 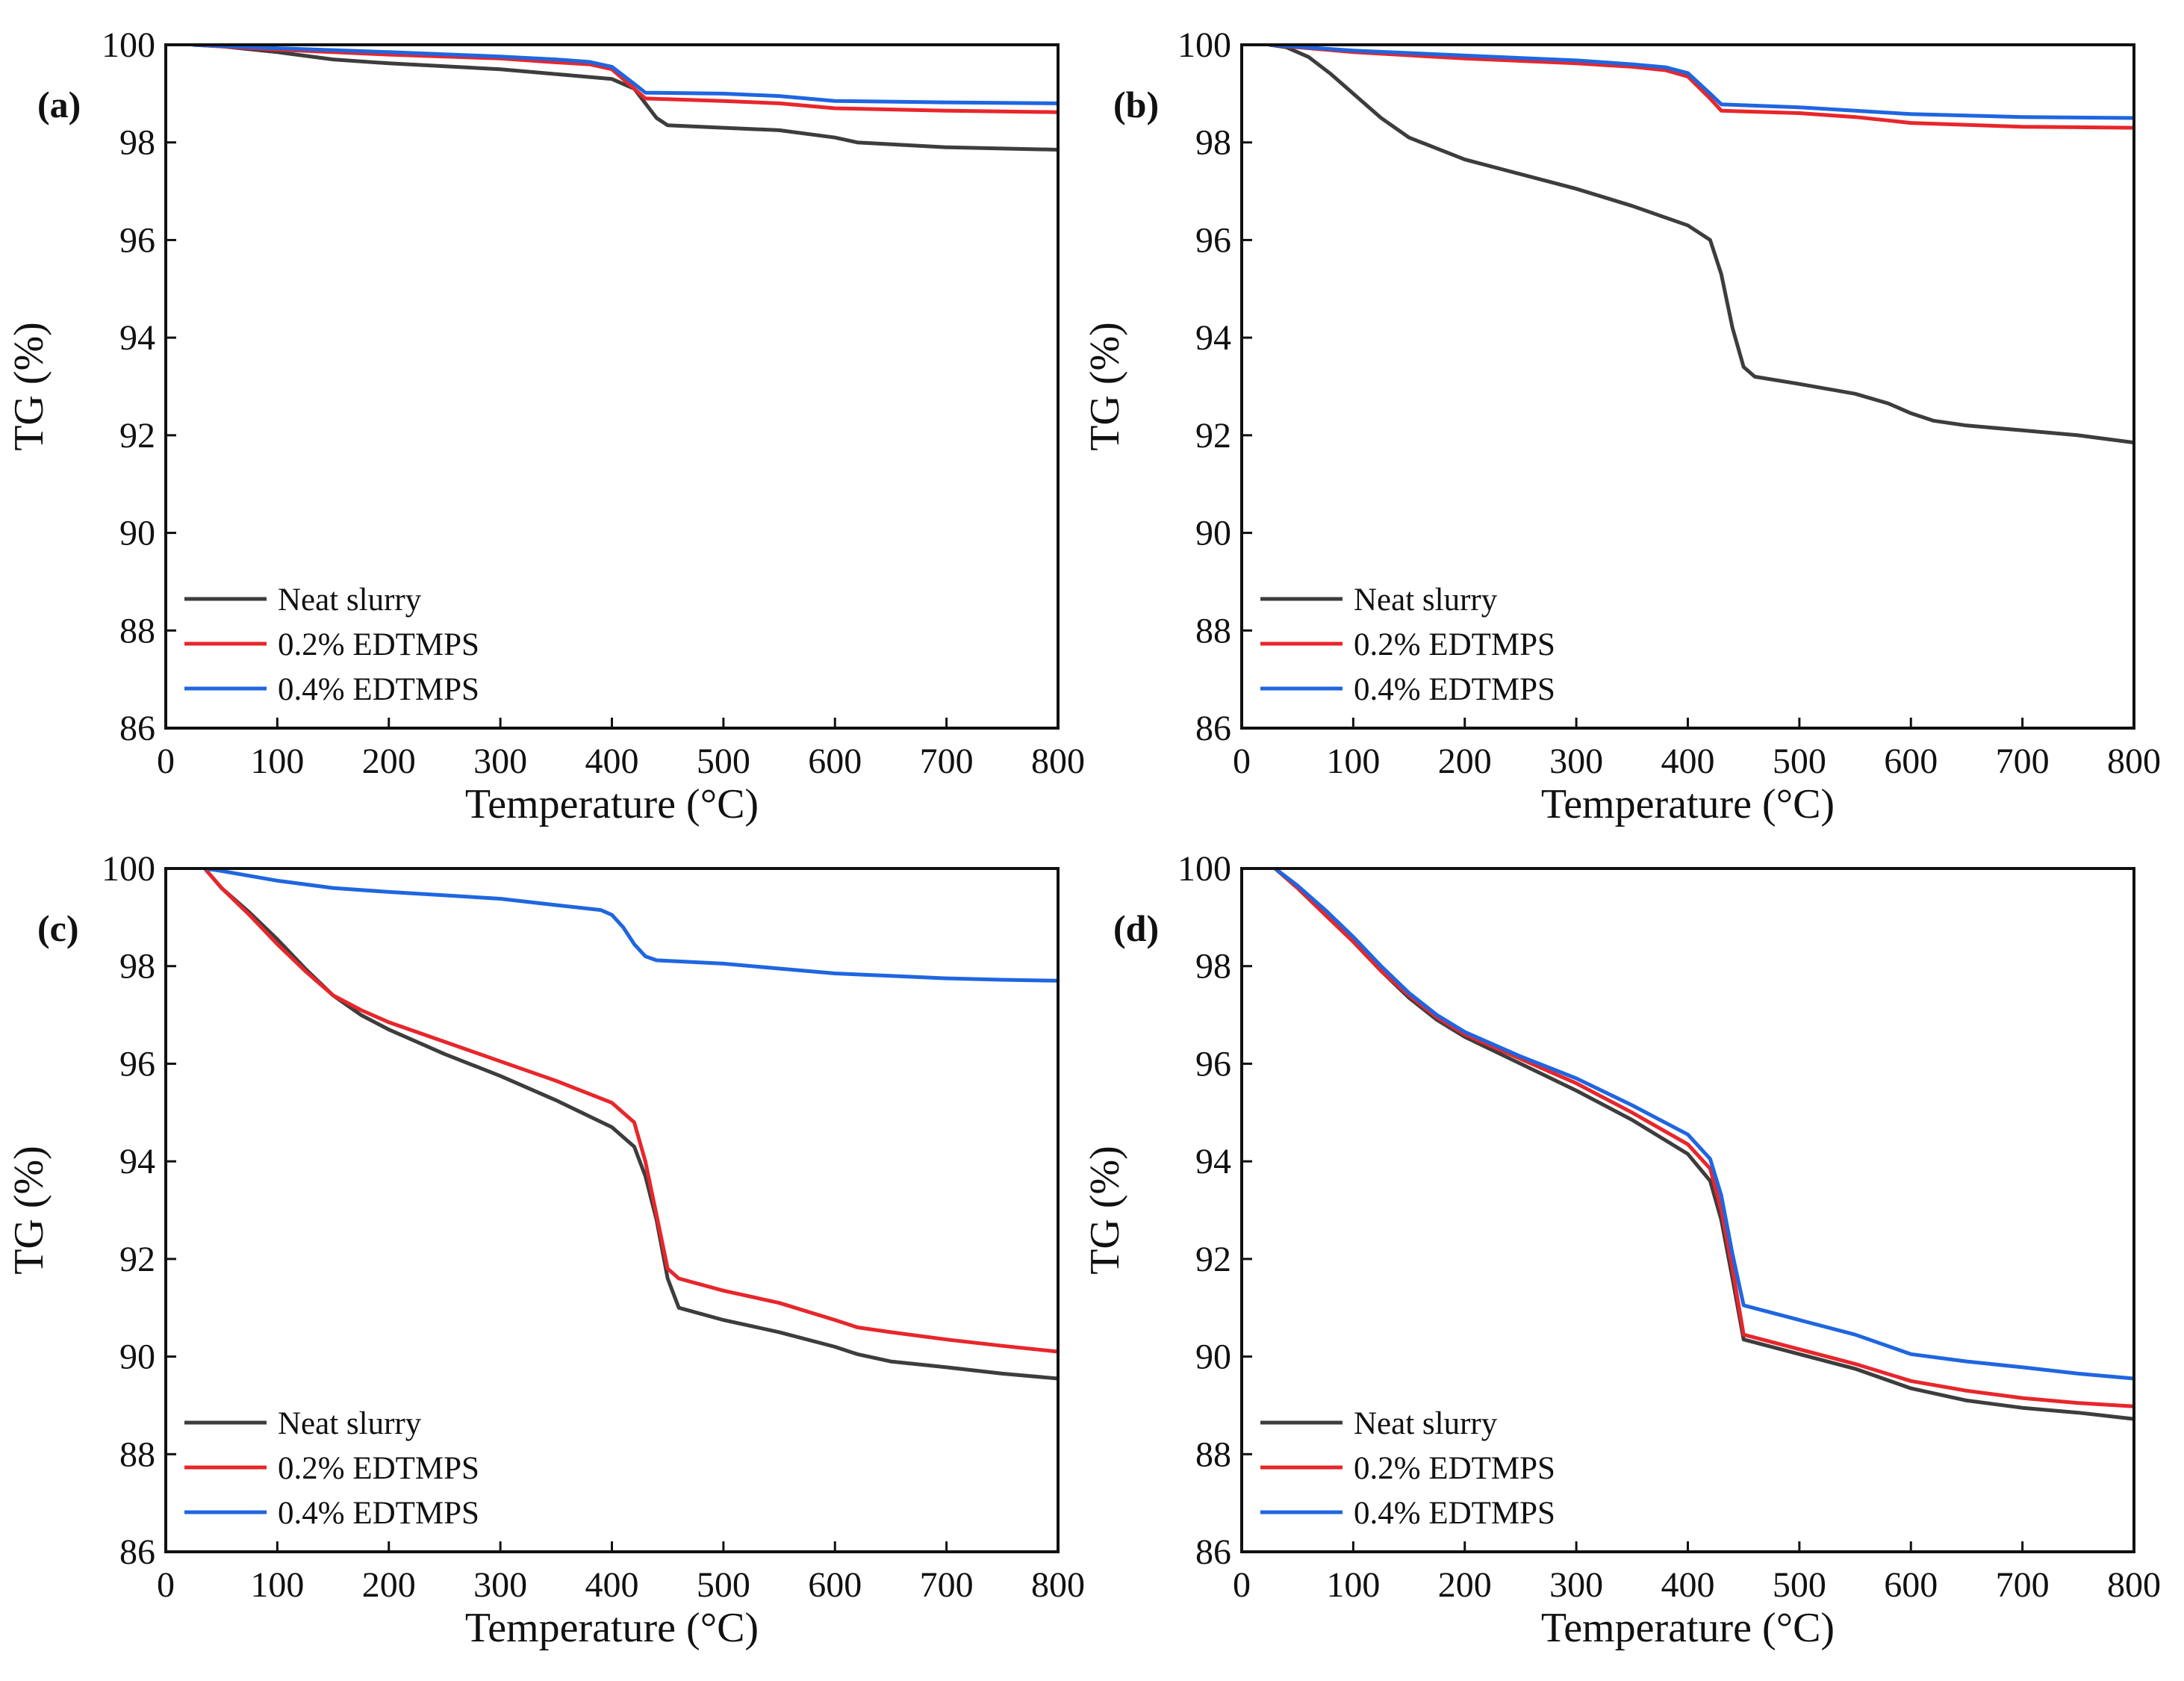 What do you see at coordinates (1136, 928) in the screenshot?
I see `panel-label: (d)` at bounding box center [1136, 928].